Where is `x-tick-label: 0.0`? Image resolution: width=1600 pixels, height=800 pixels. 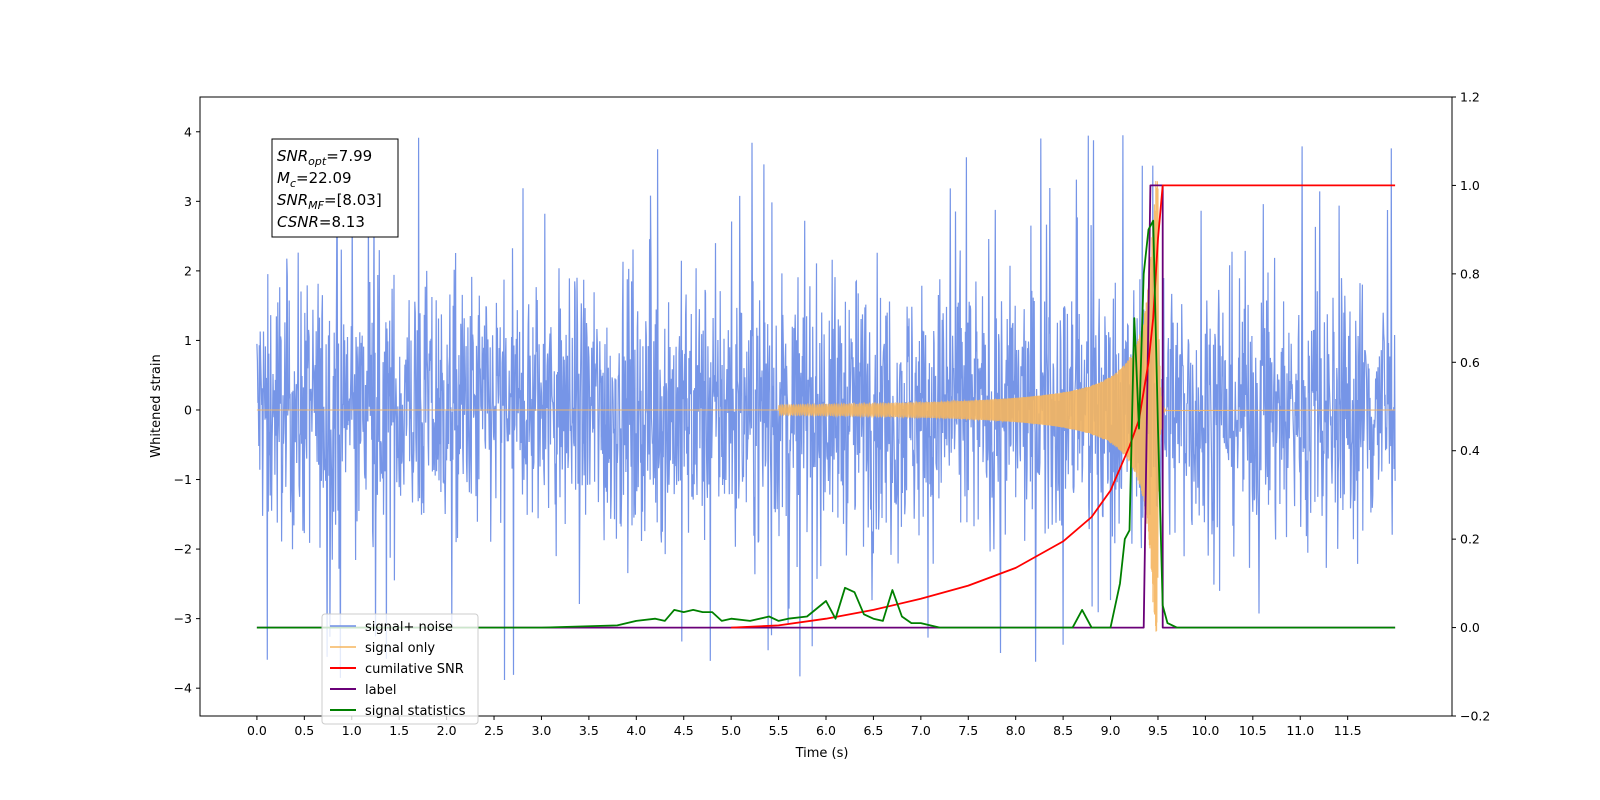 x-tick-label: 0.0 is located at coordinates (257, 730).